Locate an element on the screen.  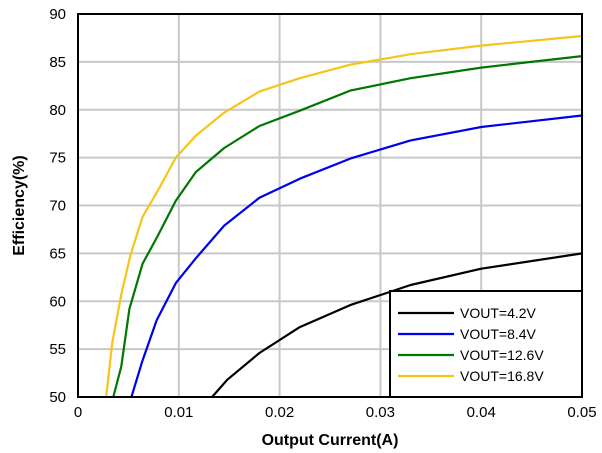
y-tick-label: 50 is located at coordinates (57, 397).